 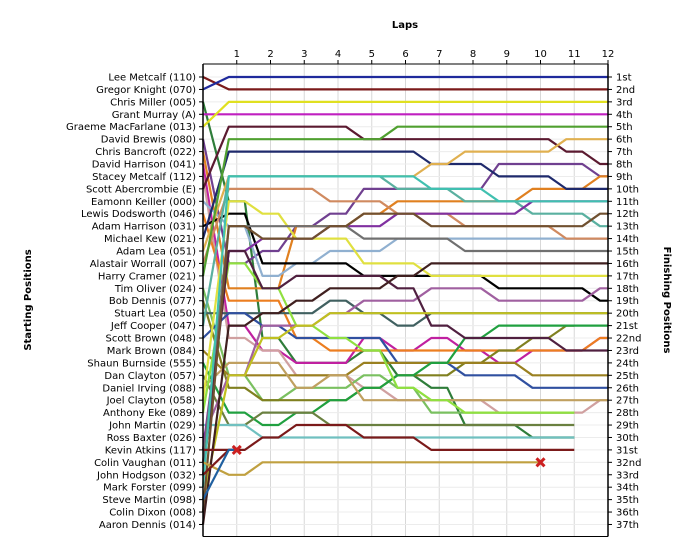 I want to click on retirement-markers, so click(x=388, y=456).